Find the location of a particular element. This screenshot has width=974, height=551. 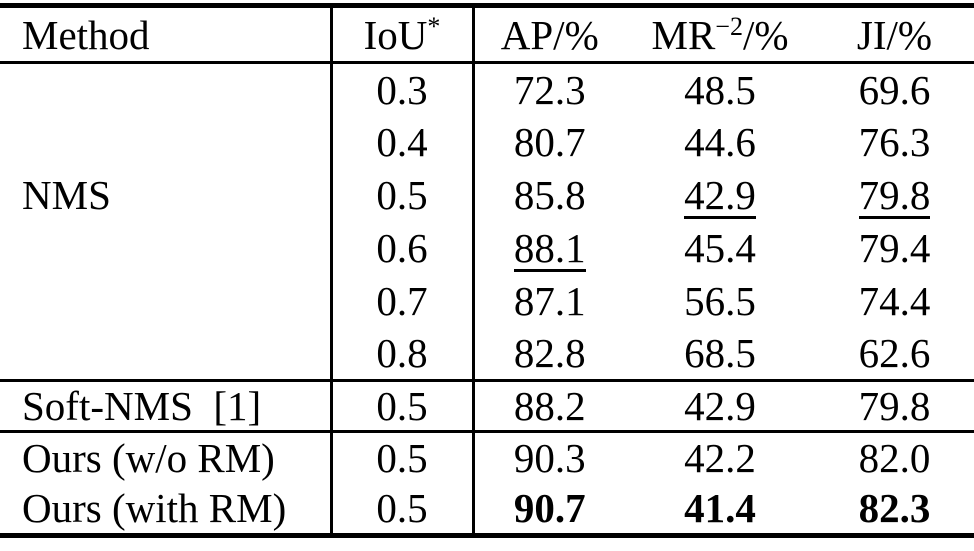

header-row: Method IoU* AP/% MR−2/% JI/% is located at coordinates (487, 34).